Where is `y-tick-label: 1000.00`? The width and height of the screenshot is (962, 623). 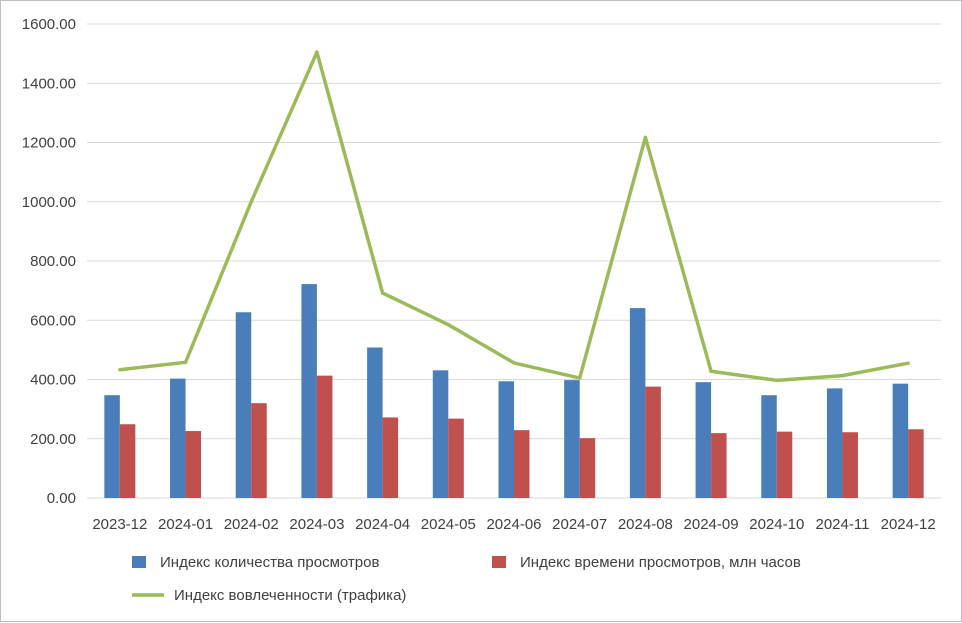
y-tick-label: 1000.00 is located at coordinates (49, 202).